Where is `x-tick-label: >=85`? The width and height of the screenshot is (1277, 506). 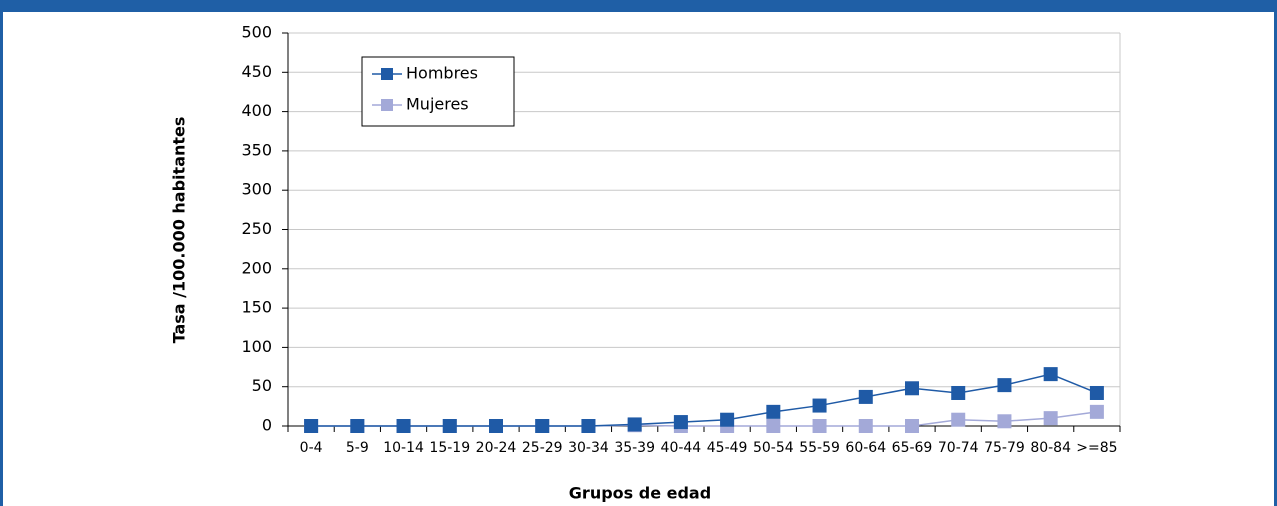 x-tick-label: >=85 is located at coordinates (1096, 448).